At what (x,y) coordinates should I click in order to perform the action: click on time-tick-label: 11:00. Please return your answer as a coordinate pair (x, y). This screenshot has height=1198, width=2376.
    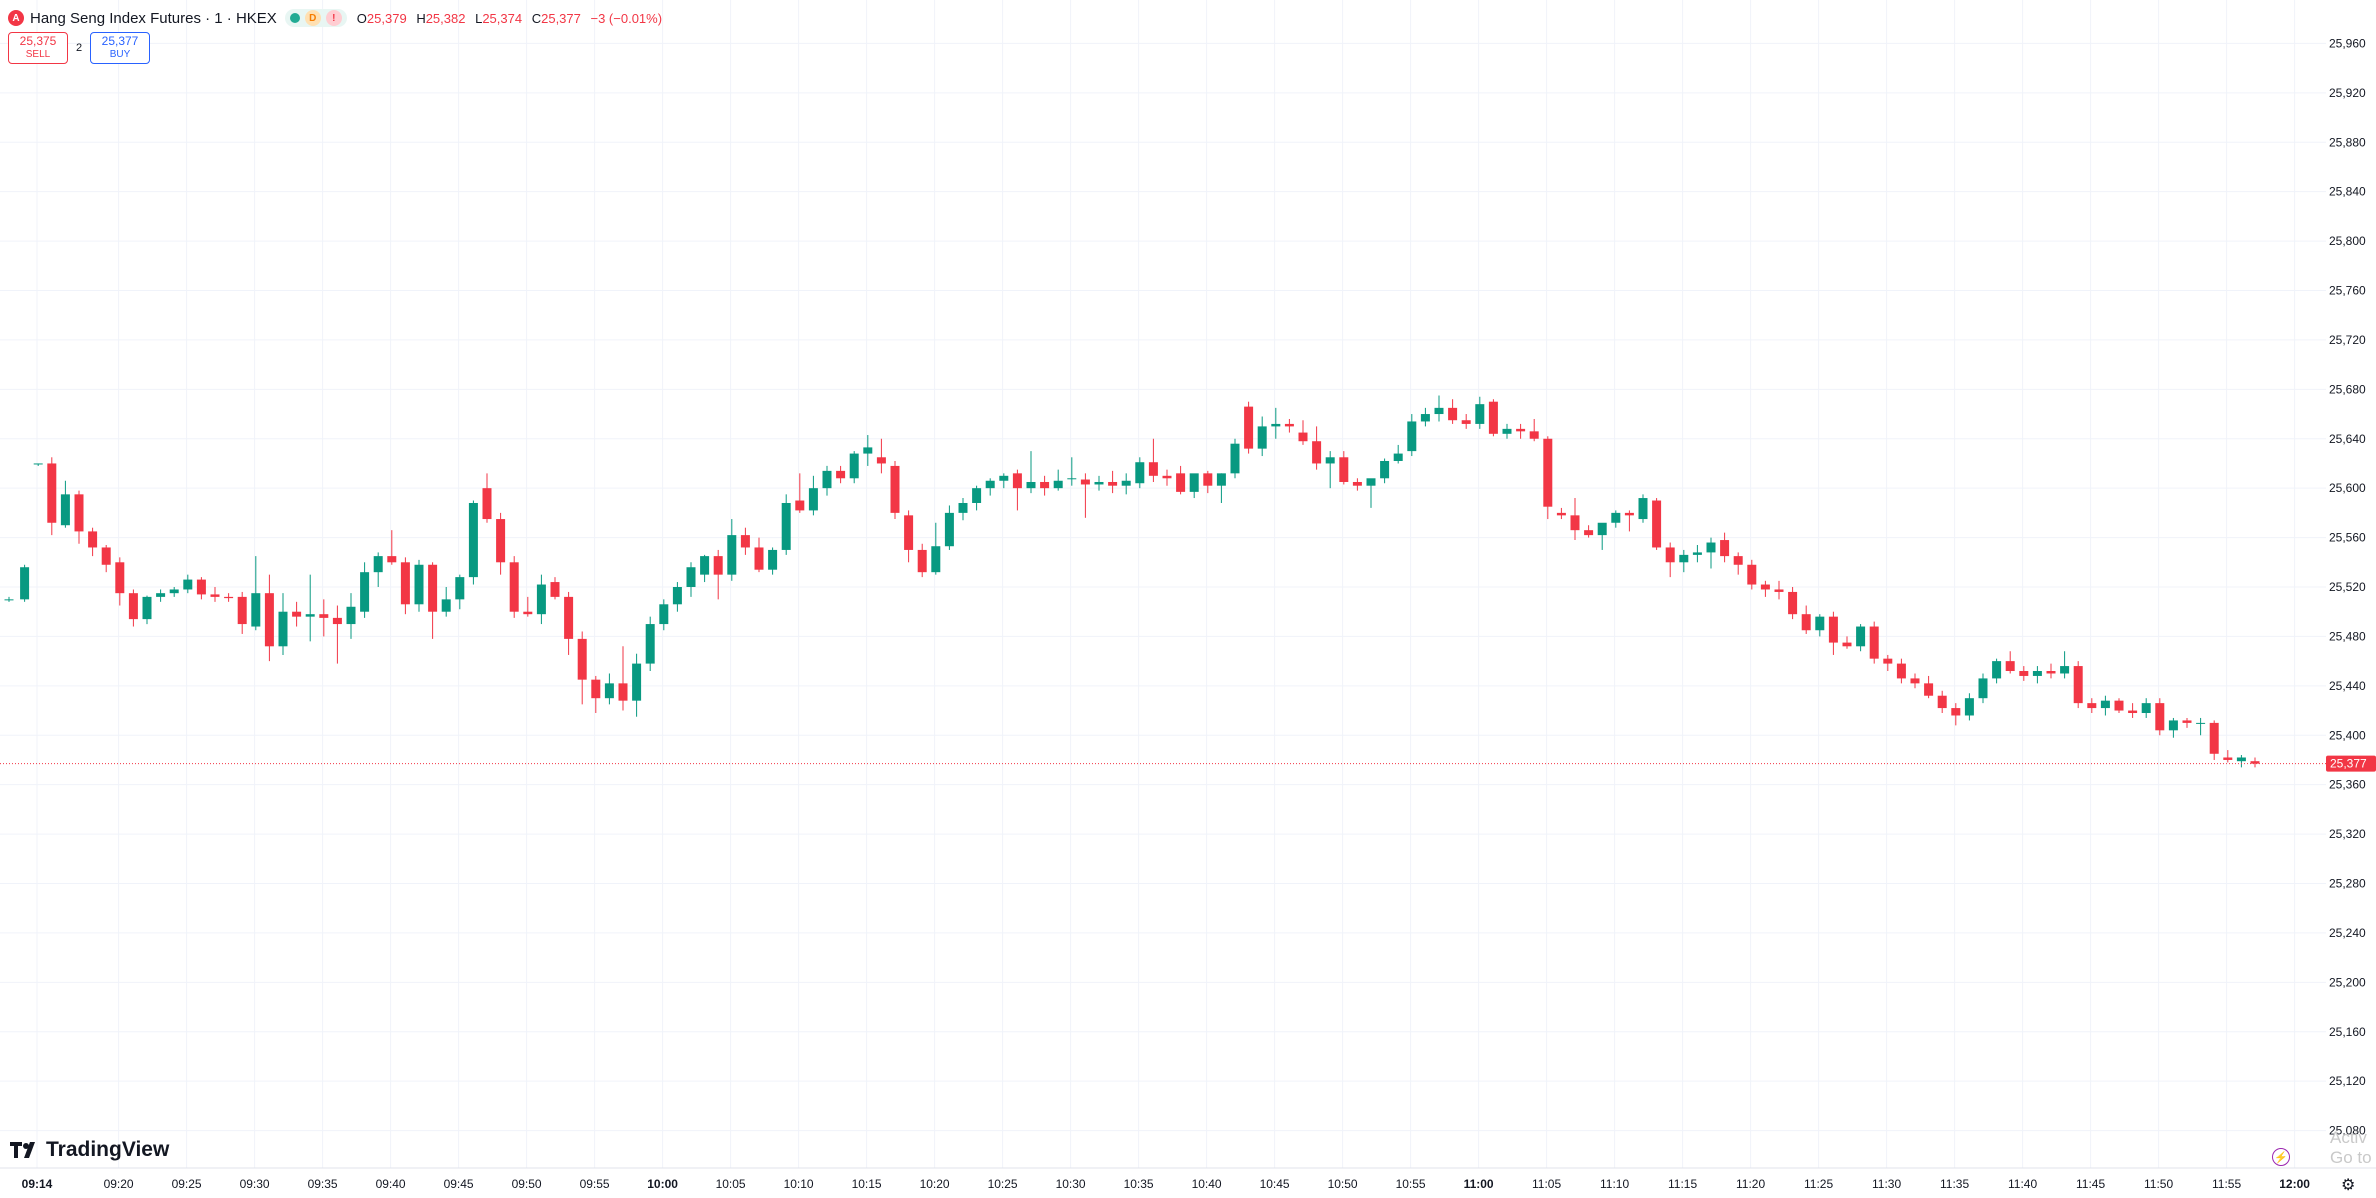
    Looking at the image, I should click on (1479, 1184).